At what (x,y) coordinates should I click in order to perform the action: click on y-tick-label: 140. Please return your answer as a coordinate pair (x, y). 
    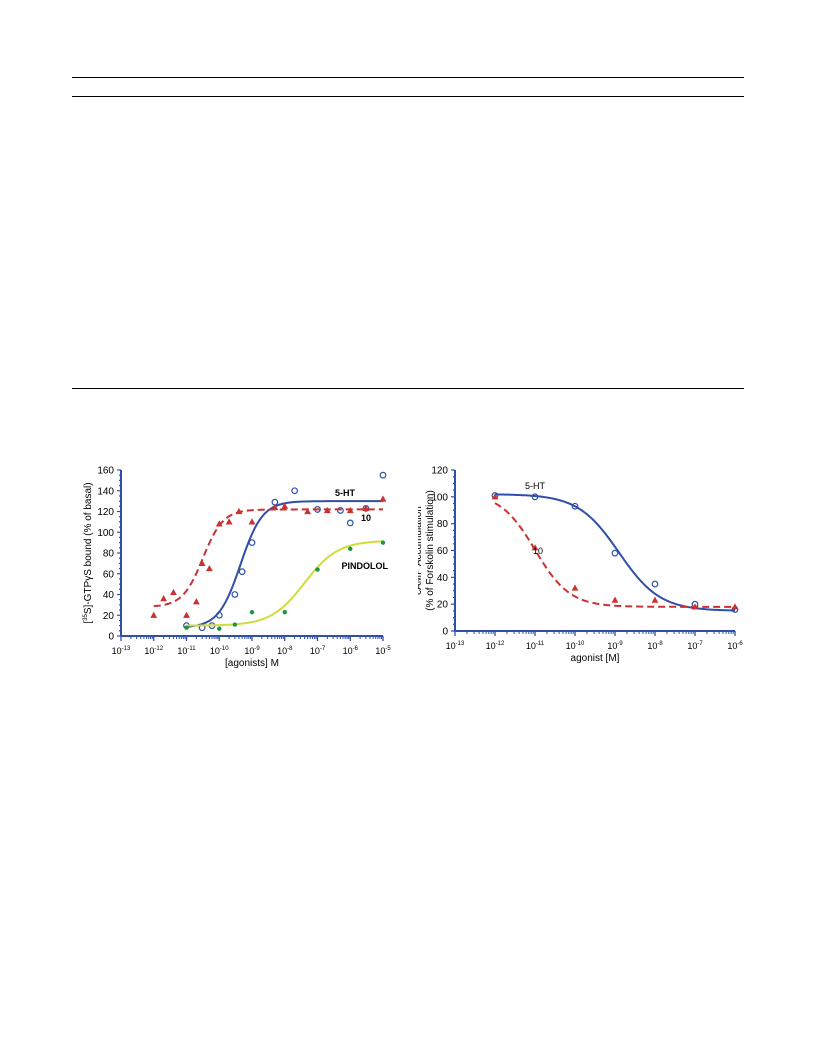
    Looking at the image, I should click on (105, 491).